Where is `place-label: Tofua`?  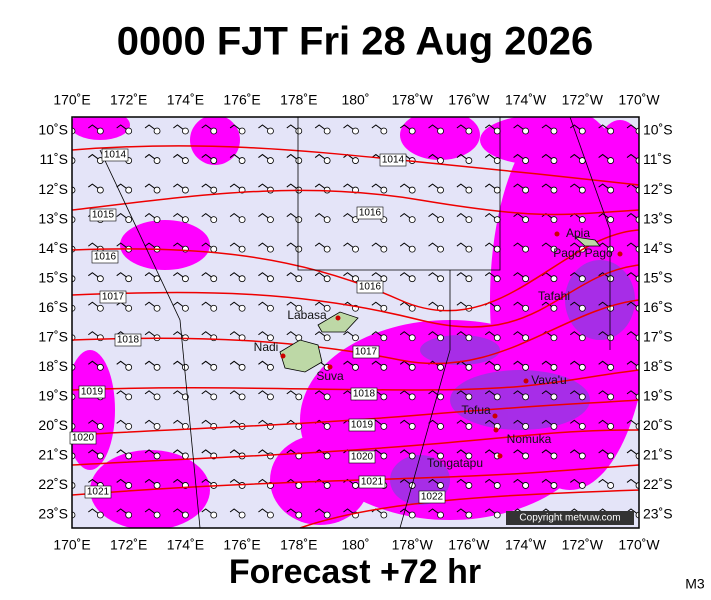 place-label: Tofua is located at coordinates (476, 410).